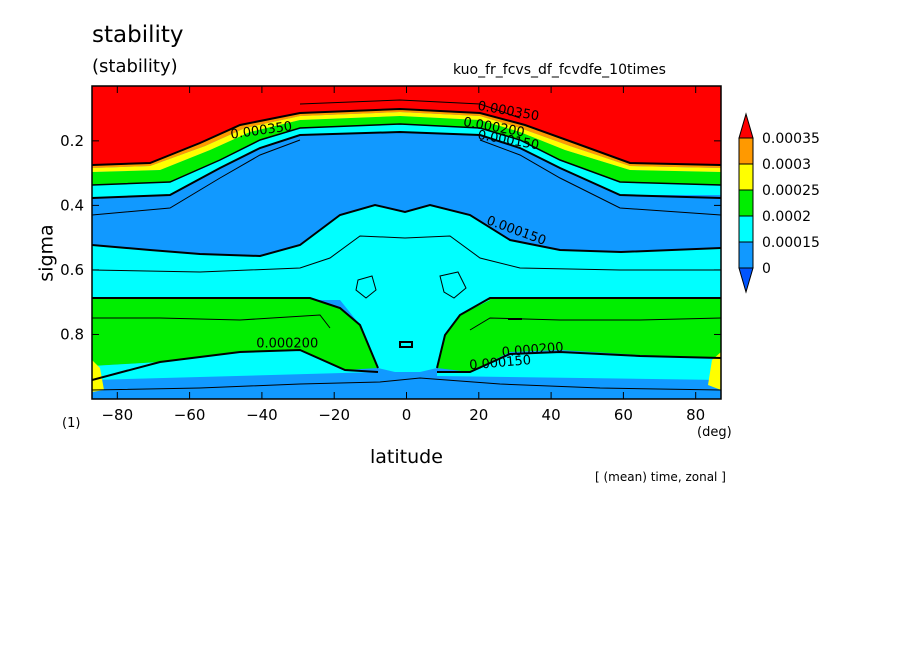  What do you see at coordinates (71, 423) in the screenshot?
I see `y-axis-unit: (1)` at bounding box center [71, 423].